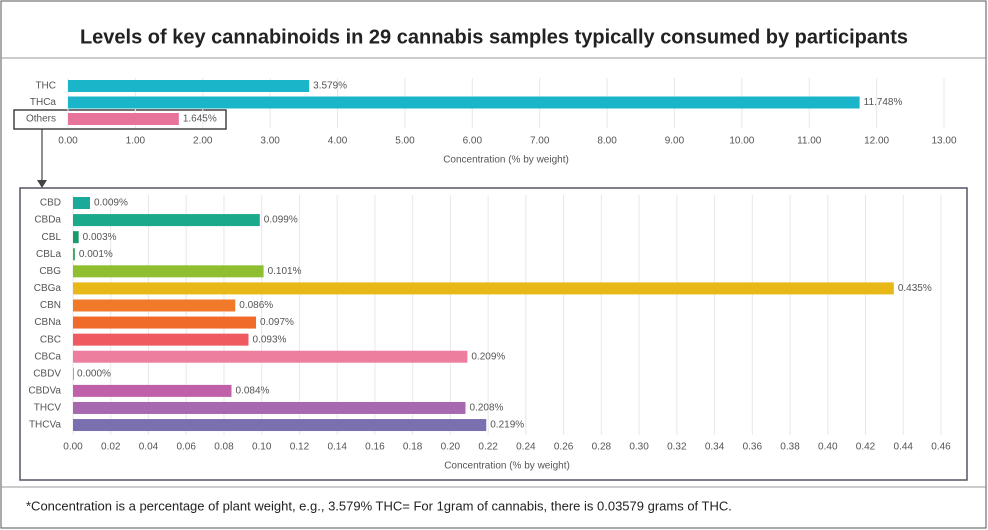  What do you see at coordinates (828, 447) in the screenshot?
I see `x-tick-label: 0.40` at bounding box center [828, 447].